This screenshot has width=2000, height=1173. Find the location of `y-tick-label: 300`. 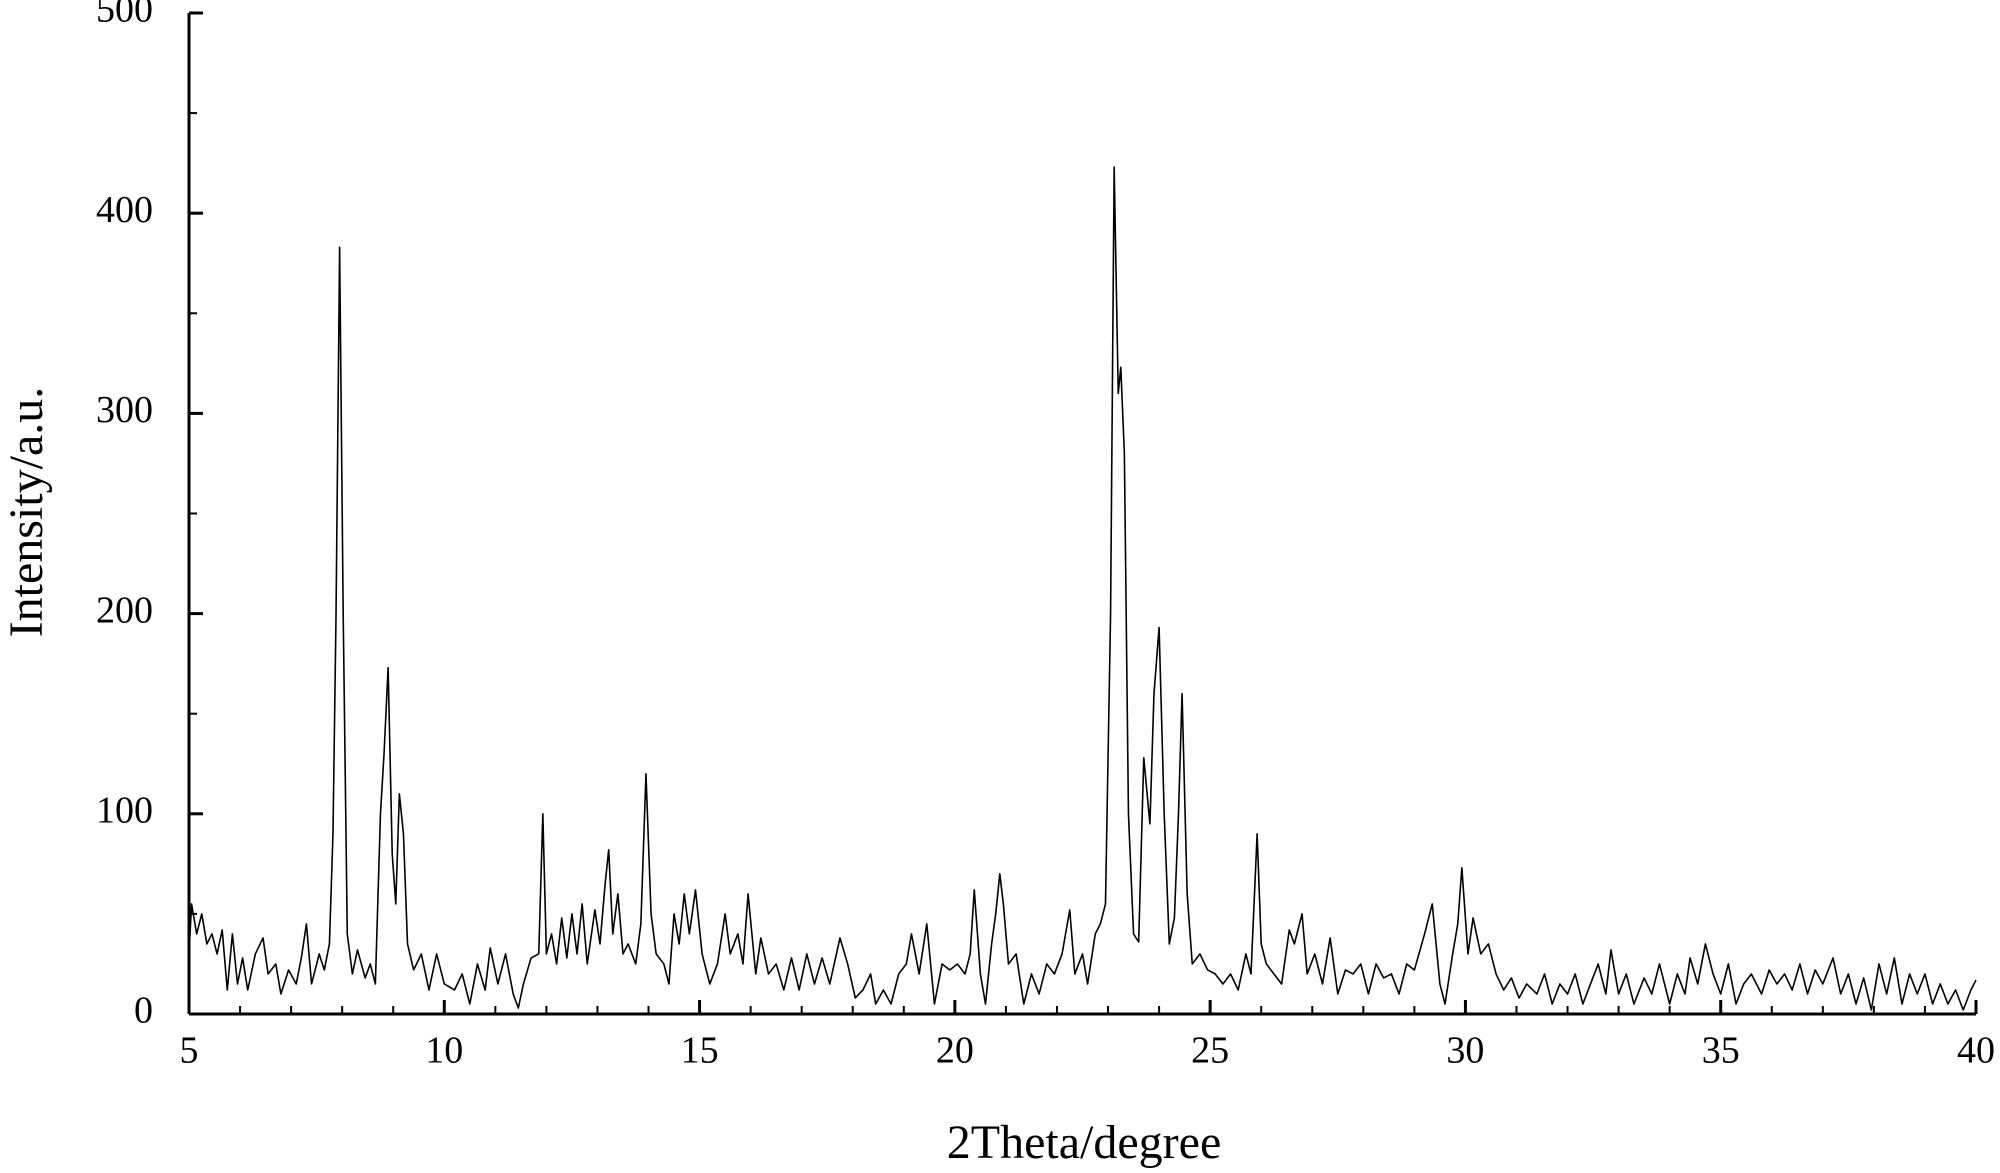

y-tick-label: 300 is located at coordinates (124, 410).